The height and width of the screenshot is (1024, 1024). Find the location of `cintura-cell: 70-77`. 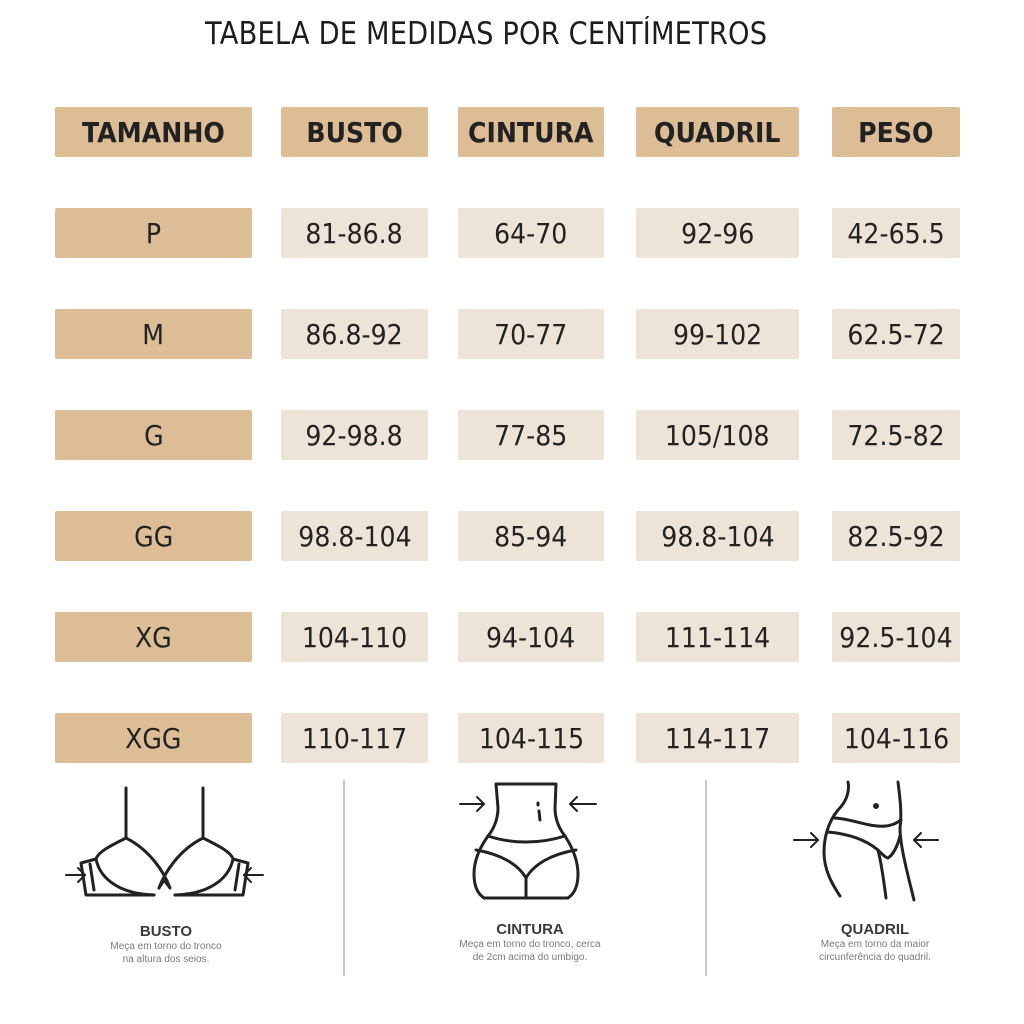

cintura-cell: 70-77 is located at coordinates (531, 334).